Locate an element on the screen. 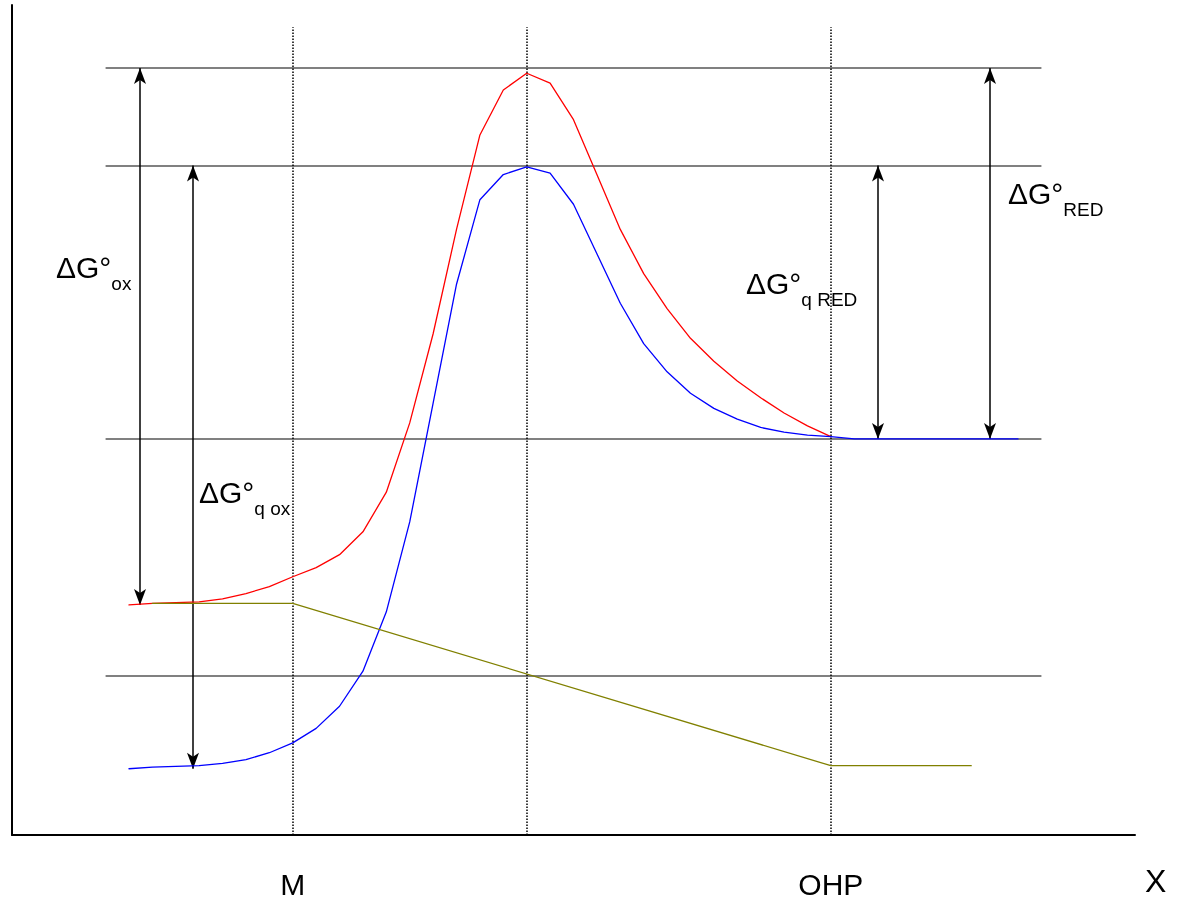  x-axis-title: X is located at coordinates (1156, 881).